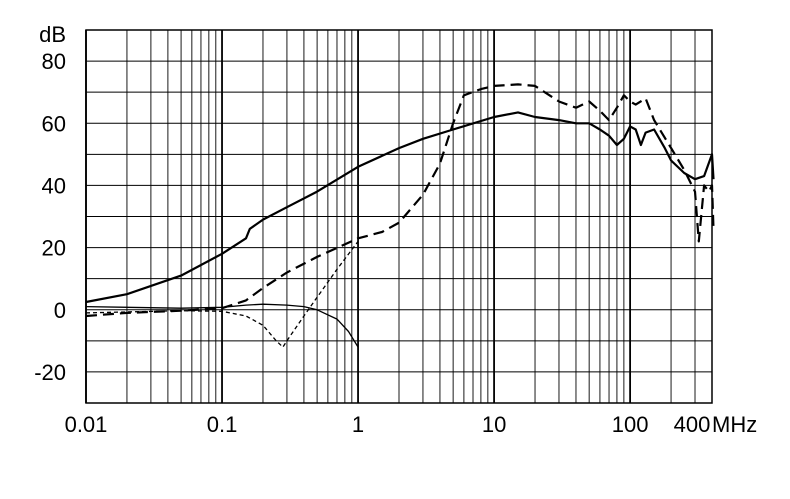 The width and height of the screenshot is (790, 499). I want to click on y-tick-labels: 80 60 40 20 0 -20, so click(50, 217).